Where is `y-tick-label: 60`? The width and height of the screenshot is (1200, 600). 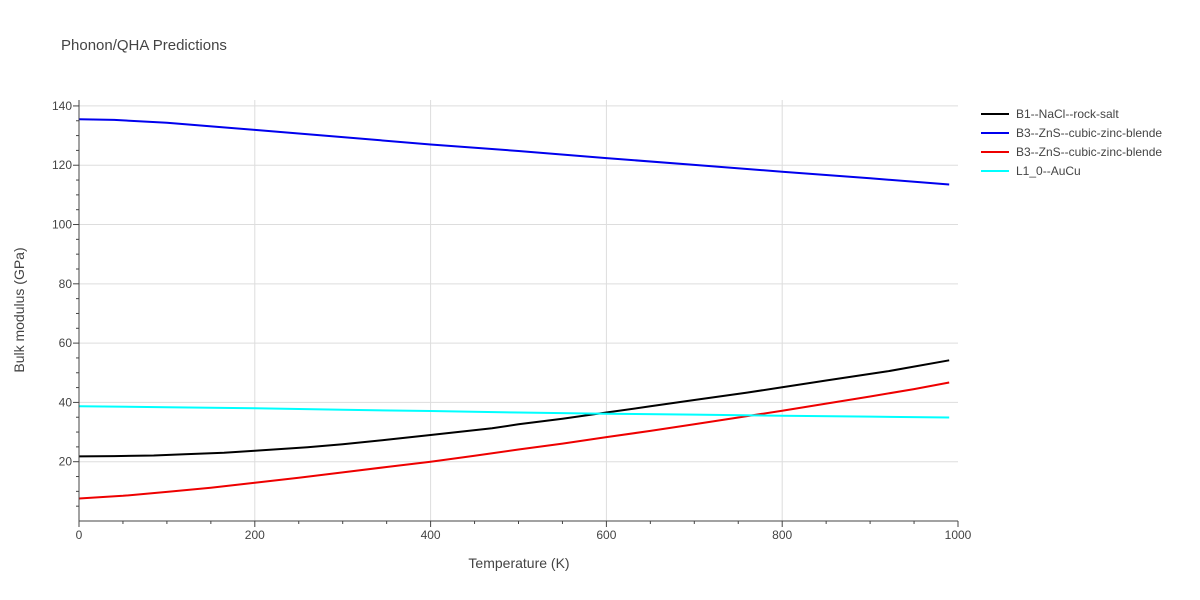 y-tick-label: 60 is located at coordinates (66, 343).